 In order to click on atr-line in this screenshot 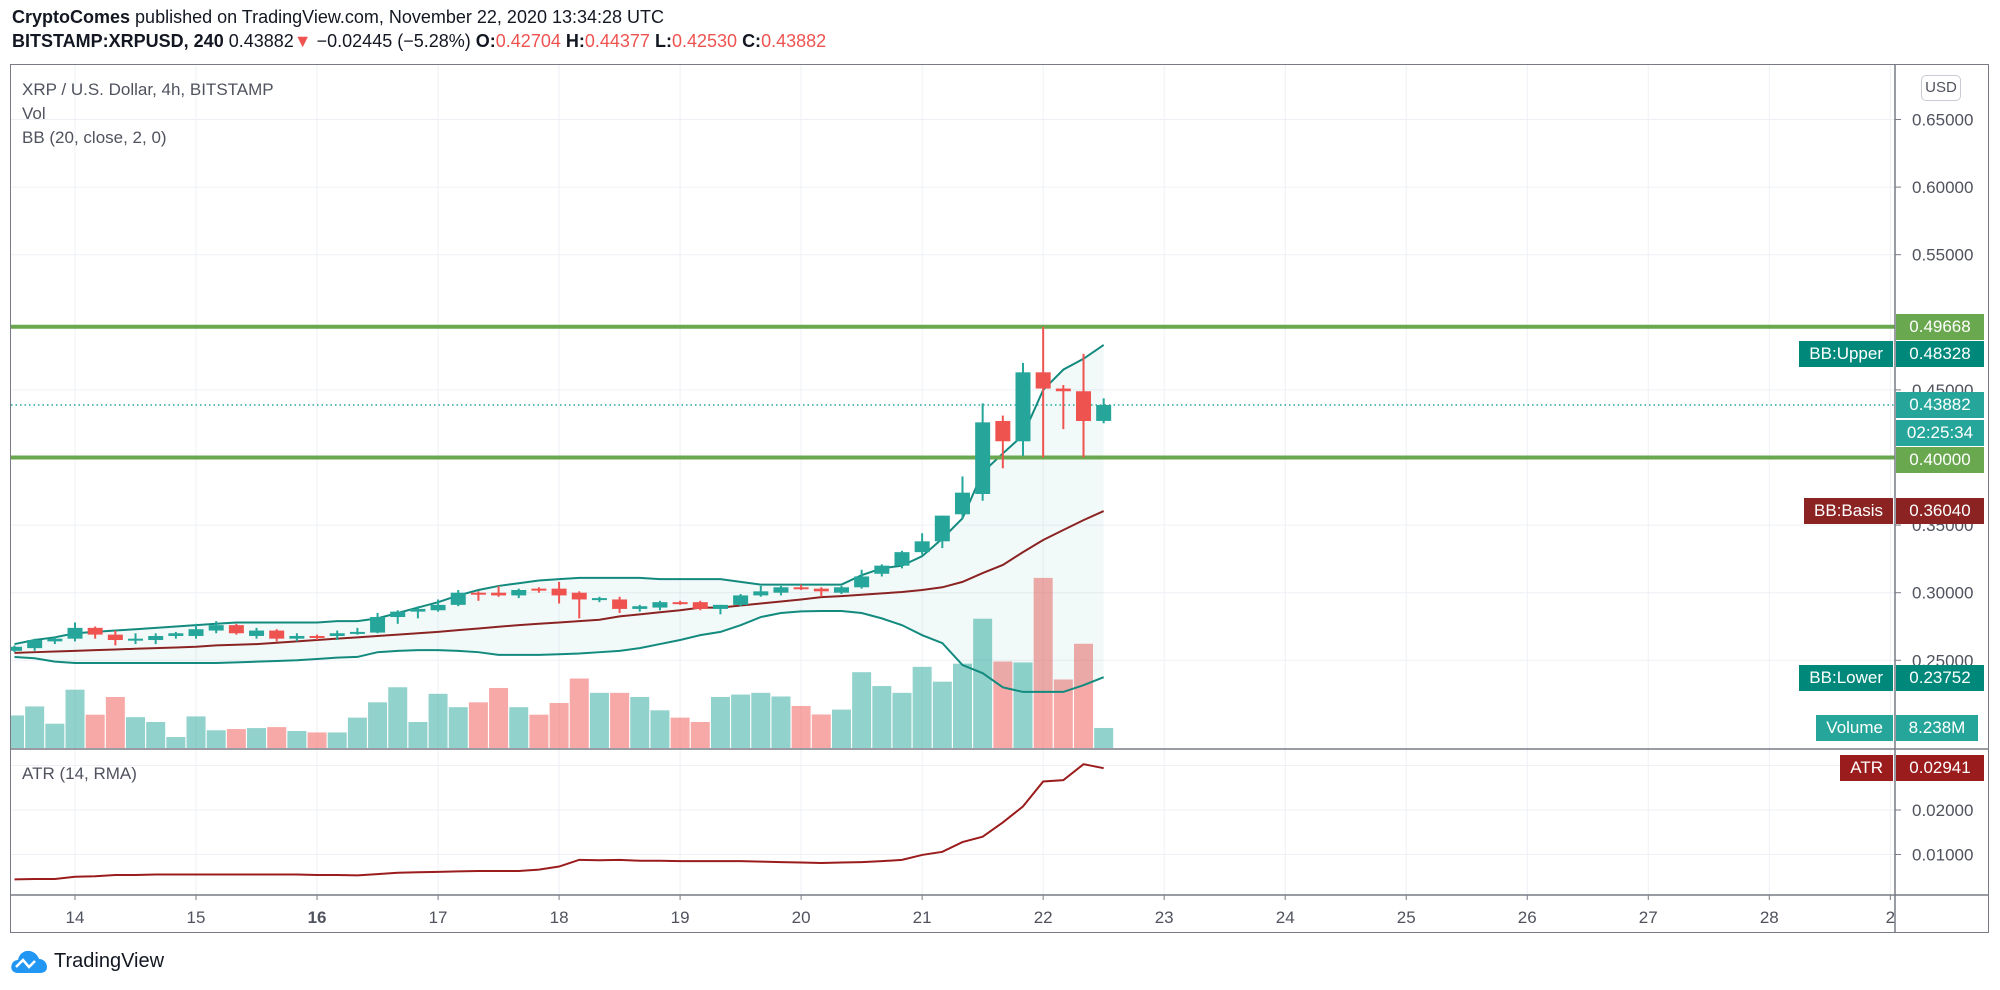, I will do `click(559, 822)`.